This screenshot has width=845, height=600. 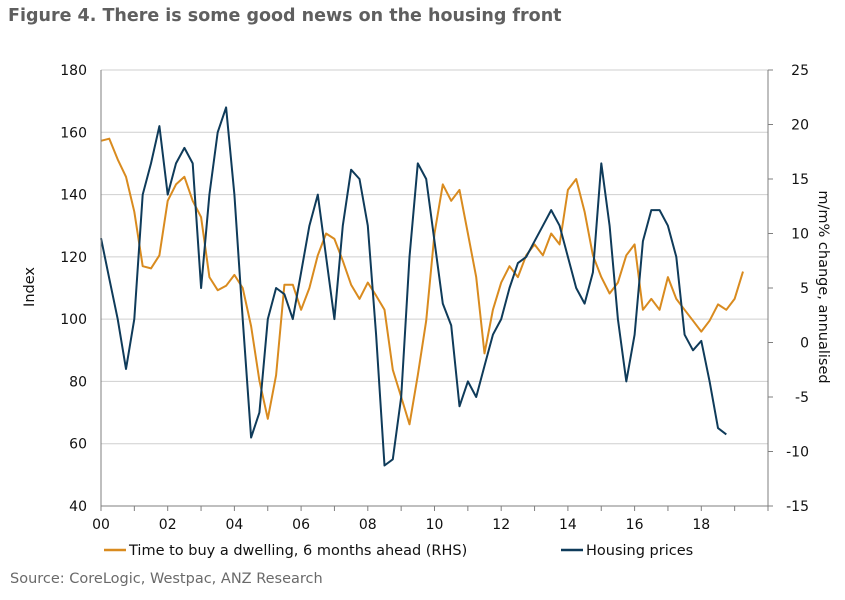 What do you see at coordinates (635, 525) in the screenshot?
I see `x-tick-label: 16` at bounding box center [635, 525].